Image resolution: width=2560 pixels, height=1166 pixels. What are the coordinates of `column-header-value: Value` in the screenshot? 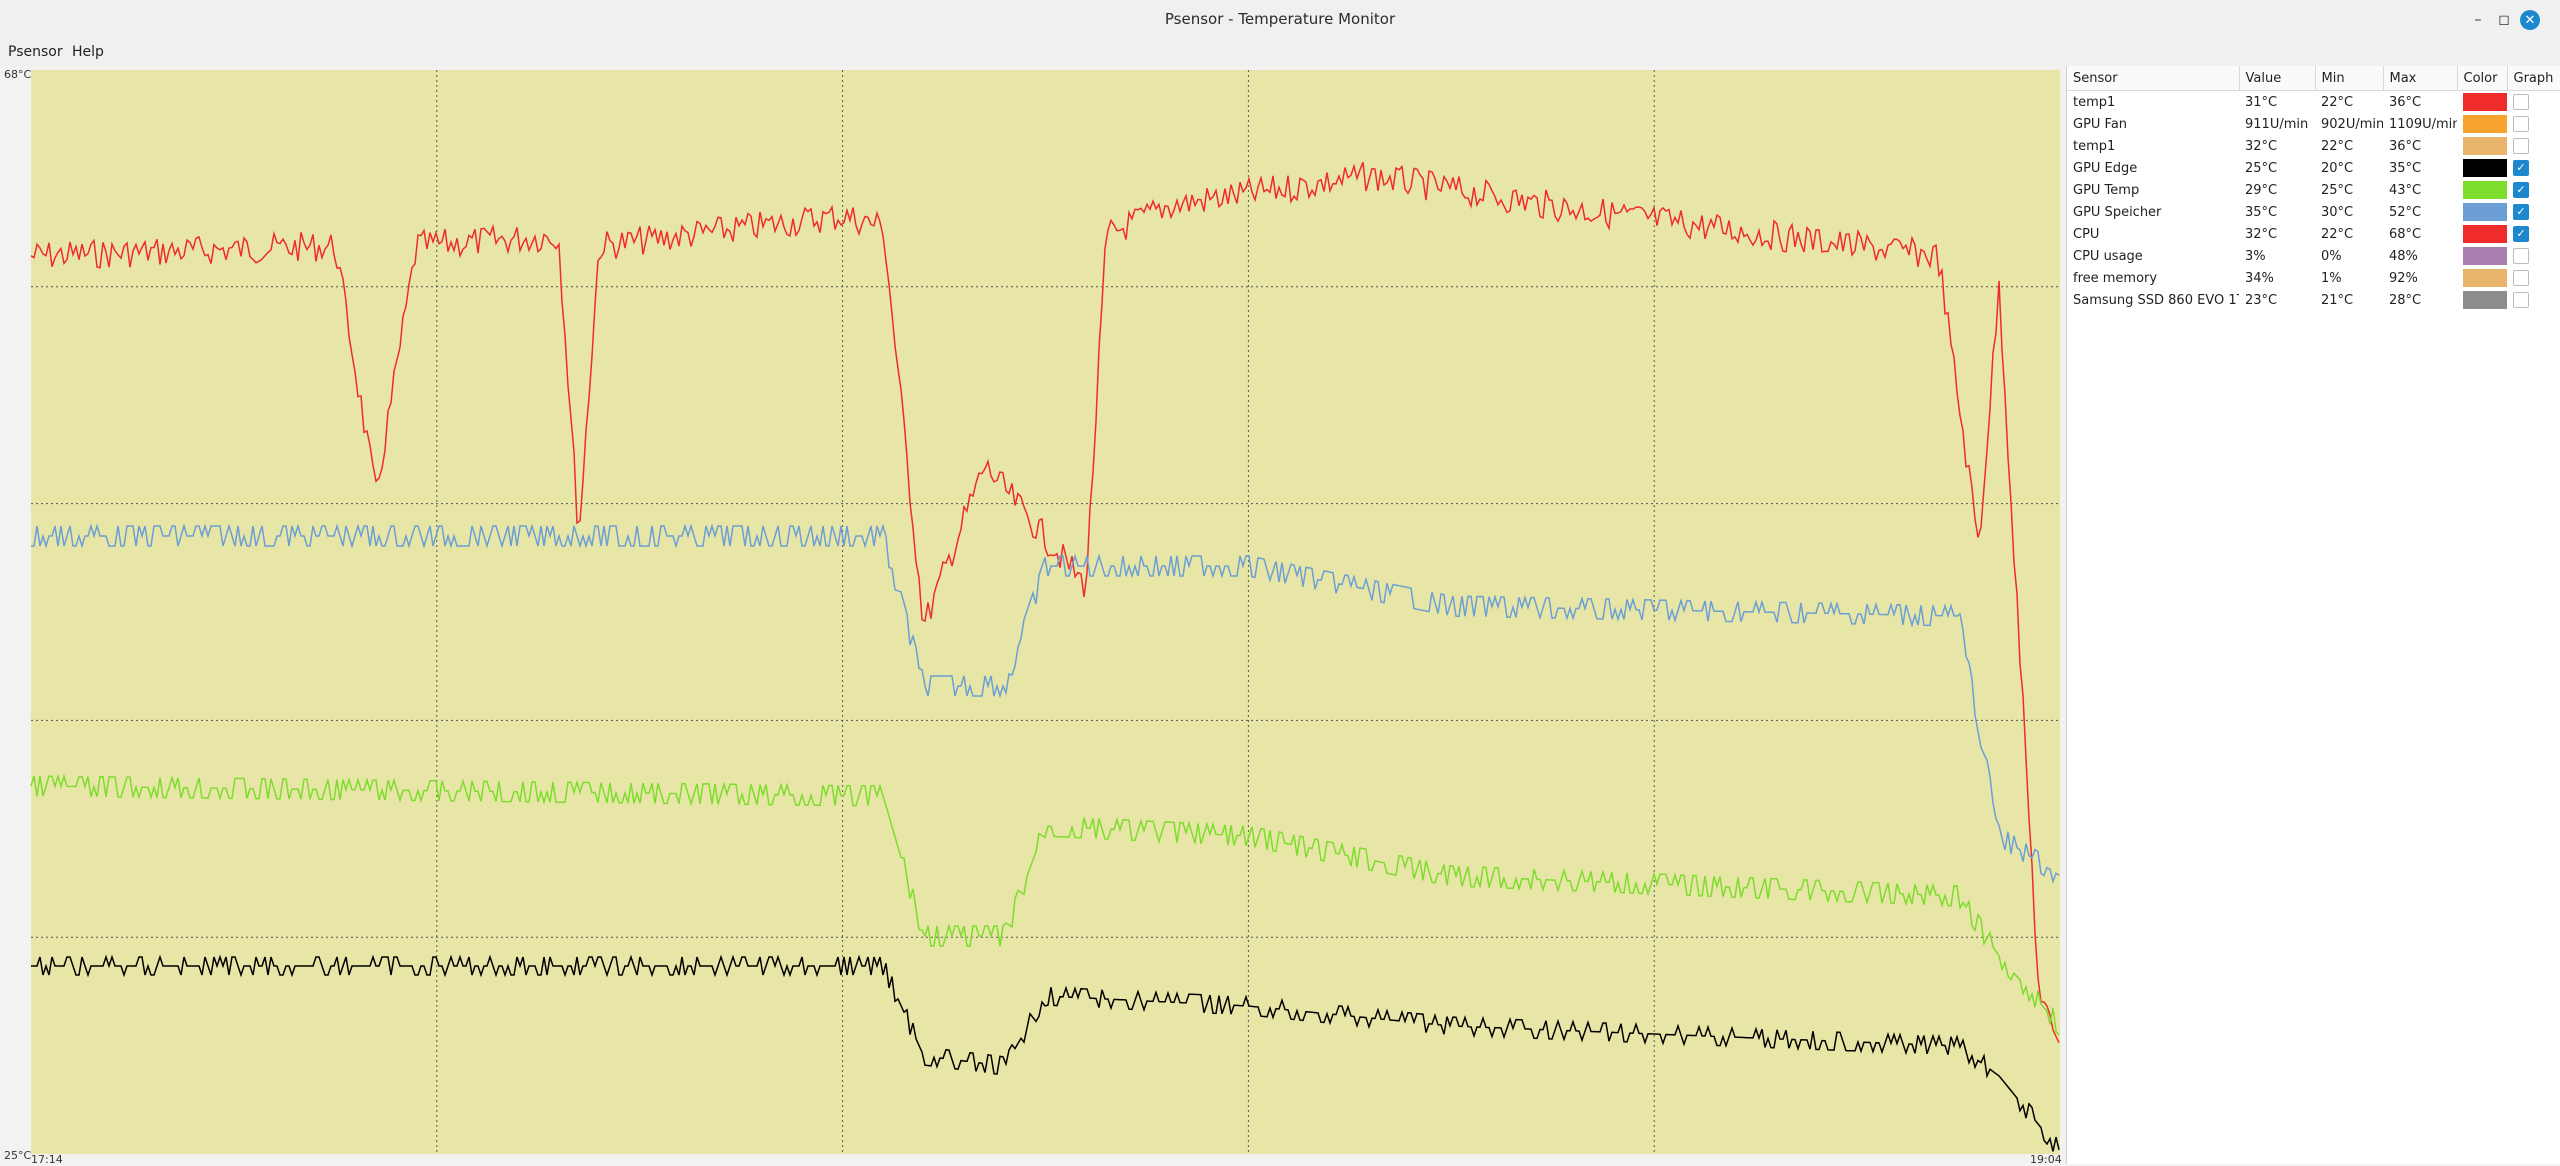 It's located at (2277, 78).